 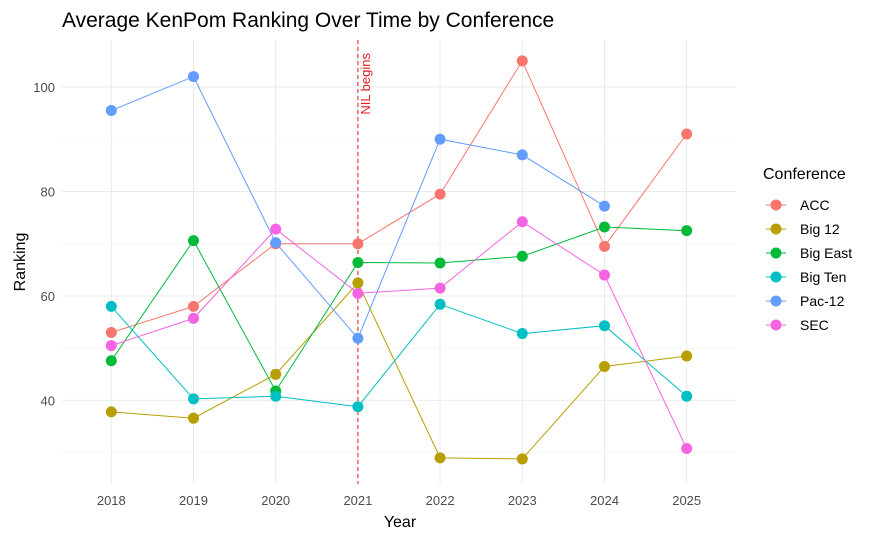 I want to click on legend-title: Conference, so click(x=804, y=174).